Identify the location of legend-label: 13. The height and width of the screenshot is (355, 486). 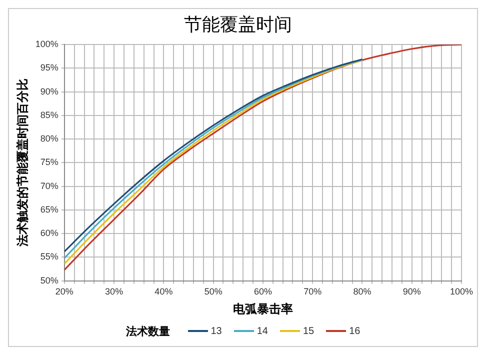
(216, 331).